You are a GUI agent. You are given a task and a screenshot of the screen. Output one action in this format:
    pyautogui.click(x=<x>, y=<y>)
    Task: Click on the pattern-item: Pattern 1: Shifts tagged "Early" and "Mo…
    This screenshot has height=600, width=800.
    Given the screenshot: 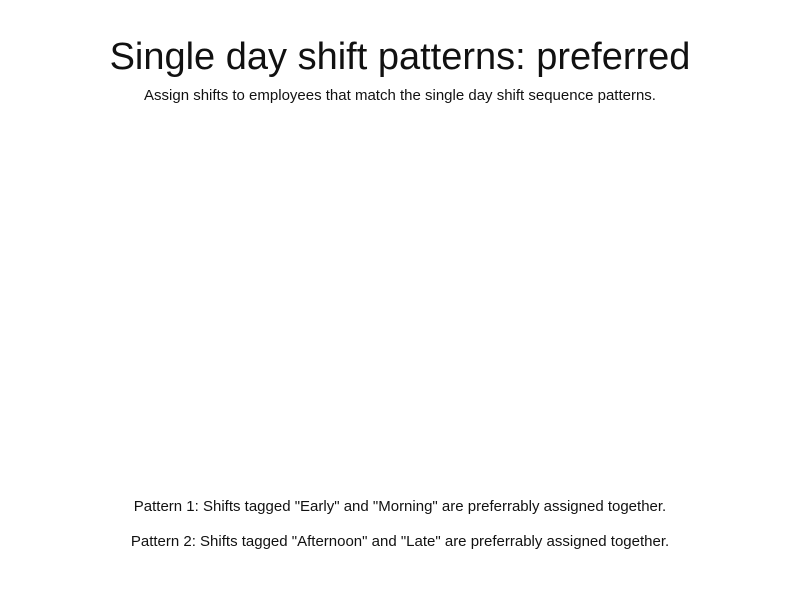 What is the action you would take?
    pyautogui.click(x=400, y=506)
    